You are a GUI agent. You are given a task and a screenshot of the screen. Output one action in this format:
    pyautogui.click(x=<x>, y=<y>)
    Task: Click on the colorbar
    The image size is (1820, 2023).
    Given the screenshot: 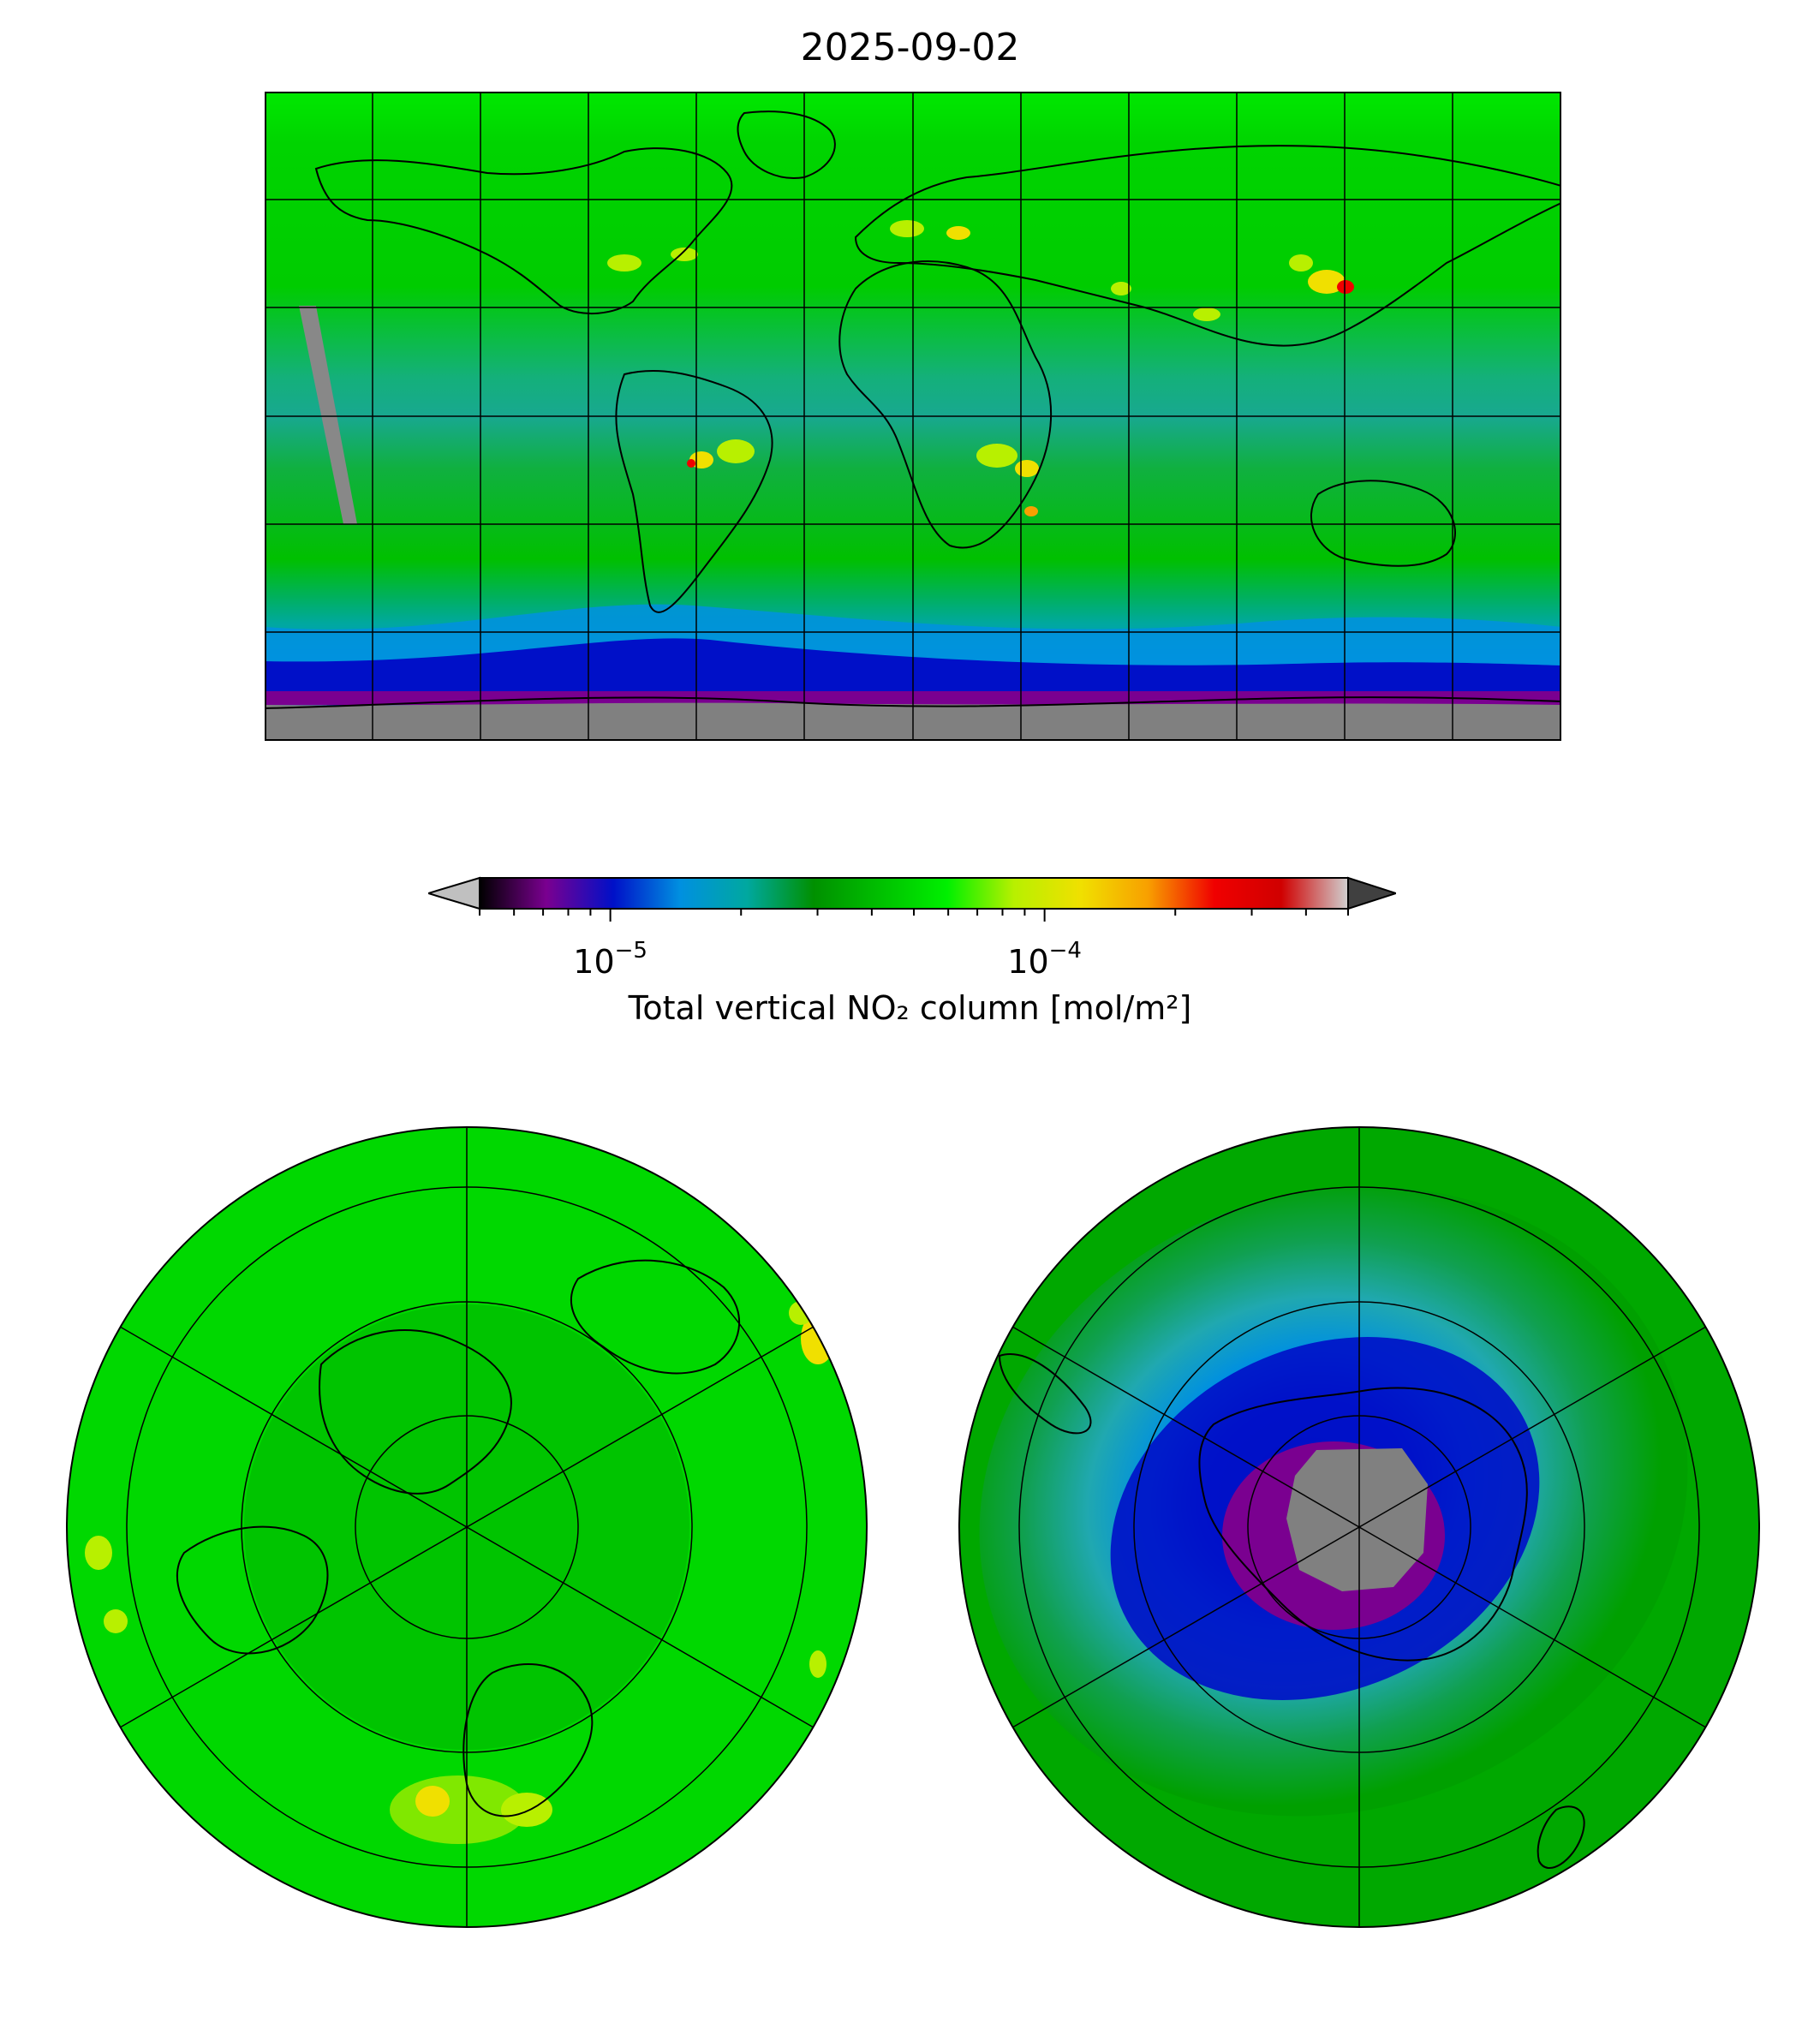 What is the action you would take?
    pyautogui.click(x=912, y=899)
    